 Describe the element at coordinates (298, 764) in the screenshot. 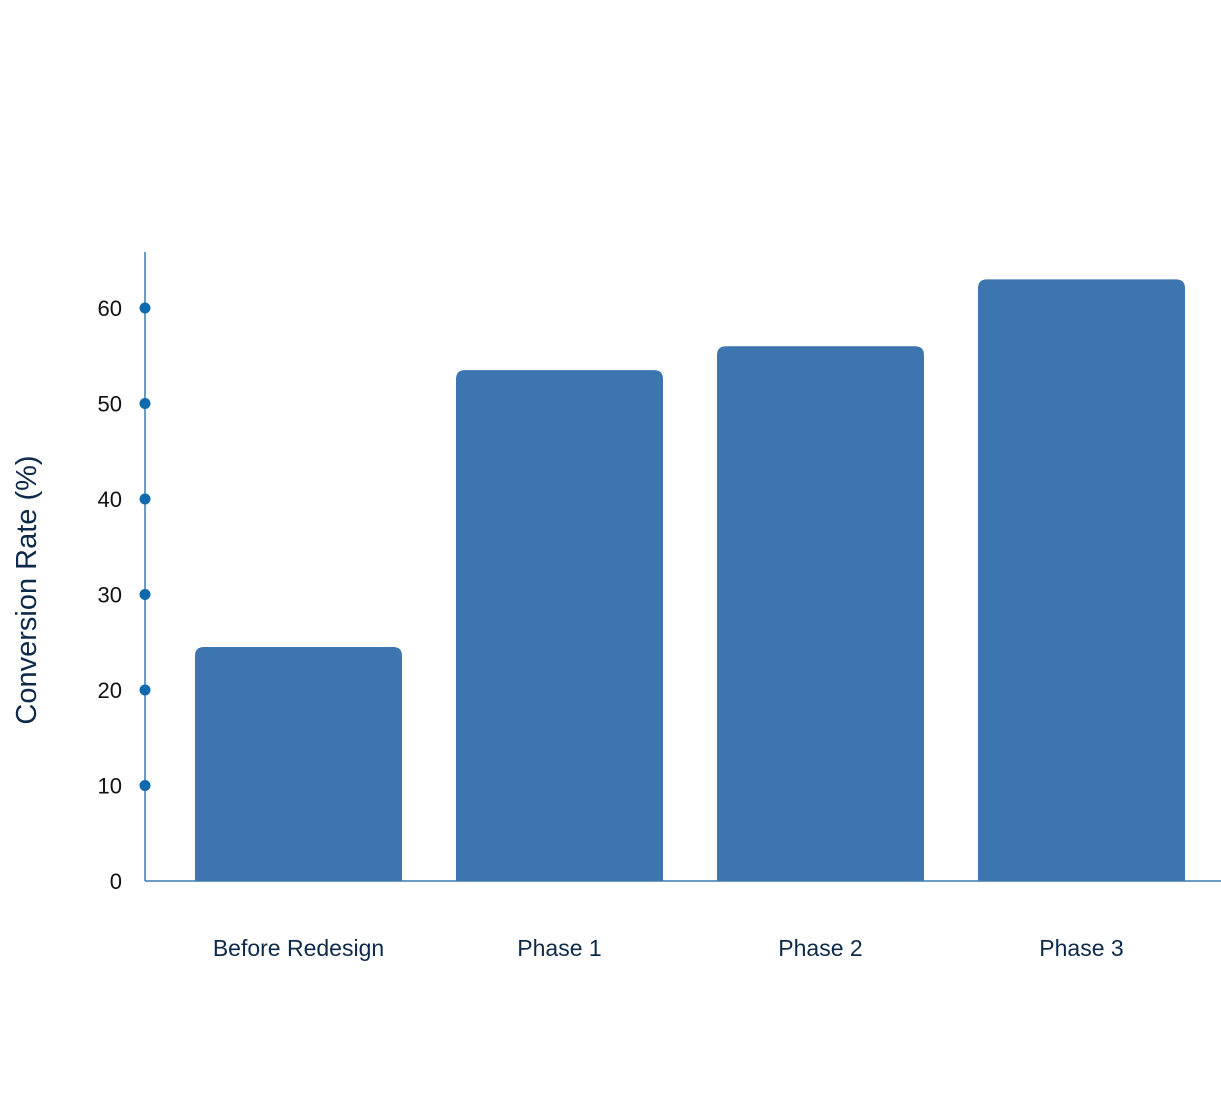

I see `bar-before-redesign` at that location.